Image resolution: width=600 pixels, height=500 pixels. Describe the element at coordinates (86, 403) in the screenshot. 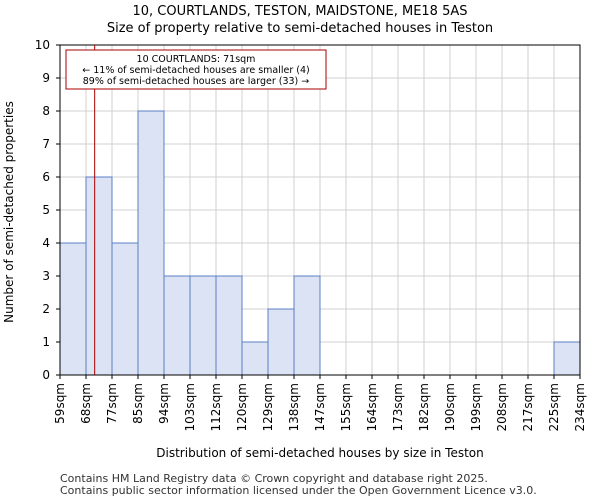

I see `x-tick-label: 68sqm` at that location.